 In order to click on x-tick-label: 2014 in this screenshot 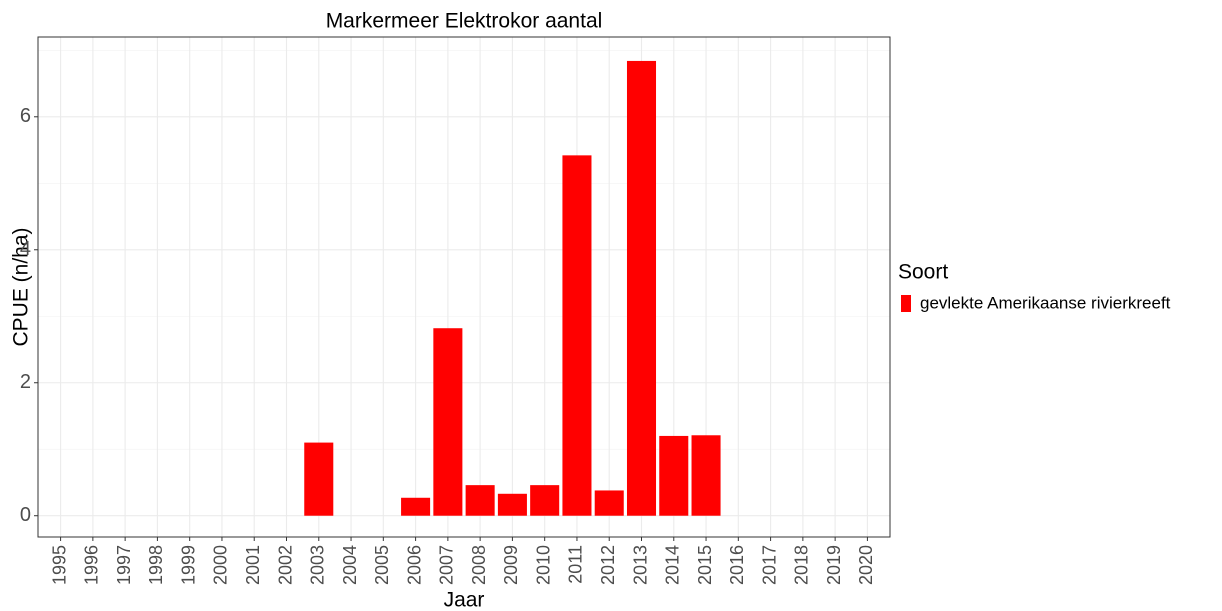, I will do `click(673, 565)`.